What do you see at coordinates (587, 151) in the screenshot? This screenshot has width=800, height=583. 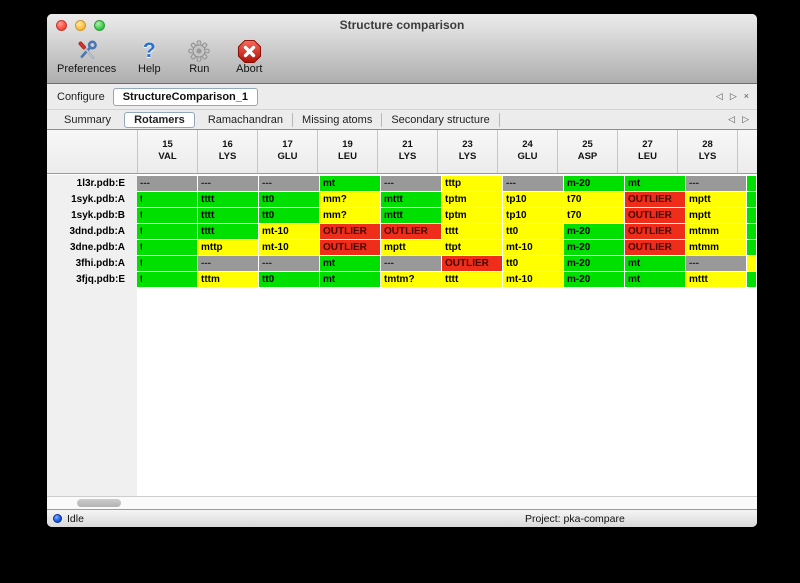 I see `column-header-25: 25 ASP` at bounding box center [587, 151].